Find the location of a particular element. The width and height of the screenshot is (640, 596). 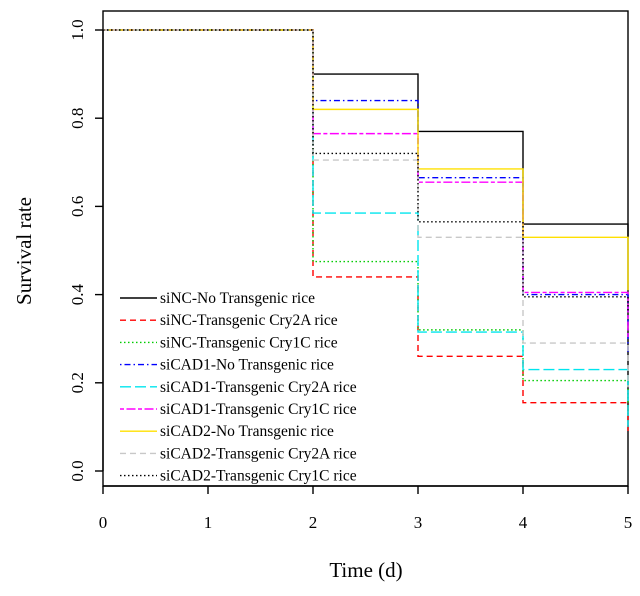

y-tick-label: 0.4 is located at coordinates (77, 294).